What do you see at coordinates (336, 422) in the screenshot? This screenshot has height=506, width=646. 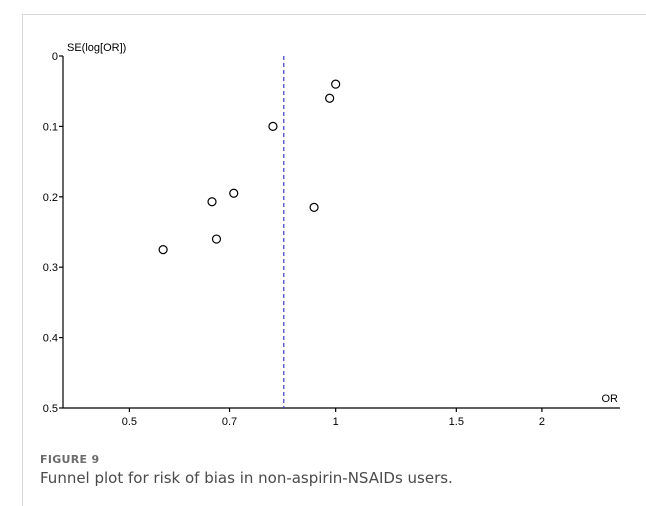 I see `x-tick-label: 1` at bounding box center [336, 422].